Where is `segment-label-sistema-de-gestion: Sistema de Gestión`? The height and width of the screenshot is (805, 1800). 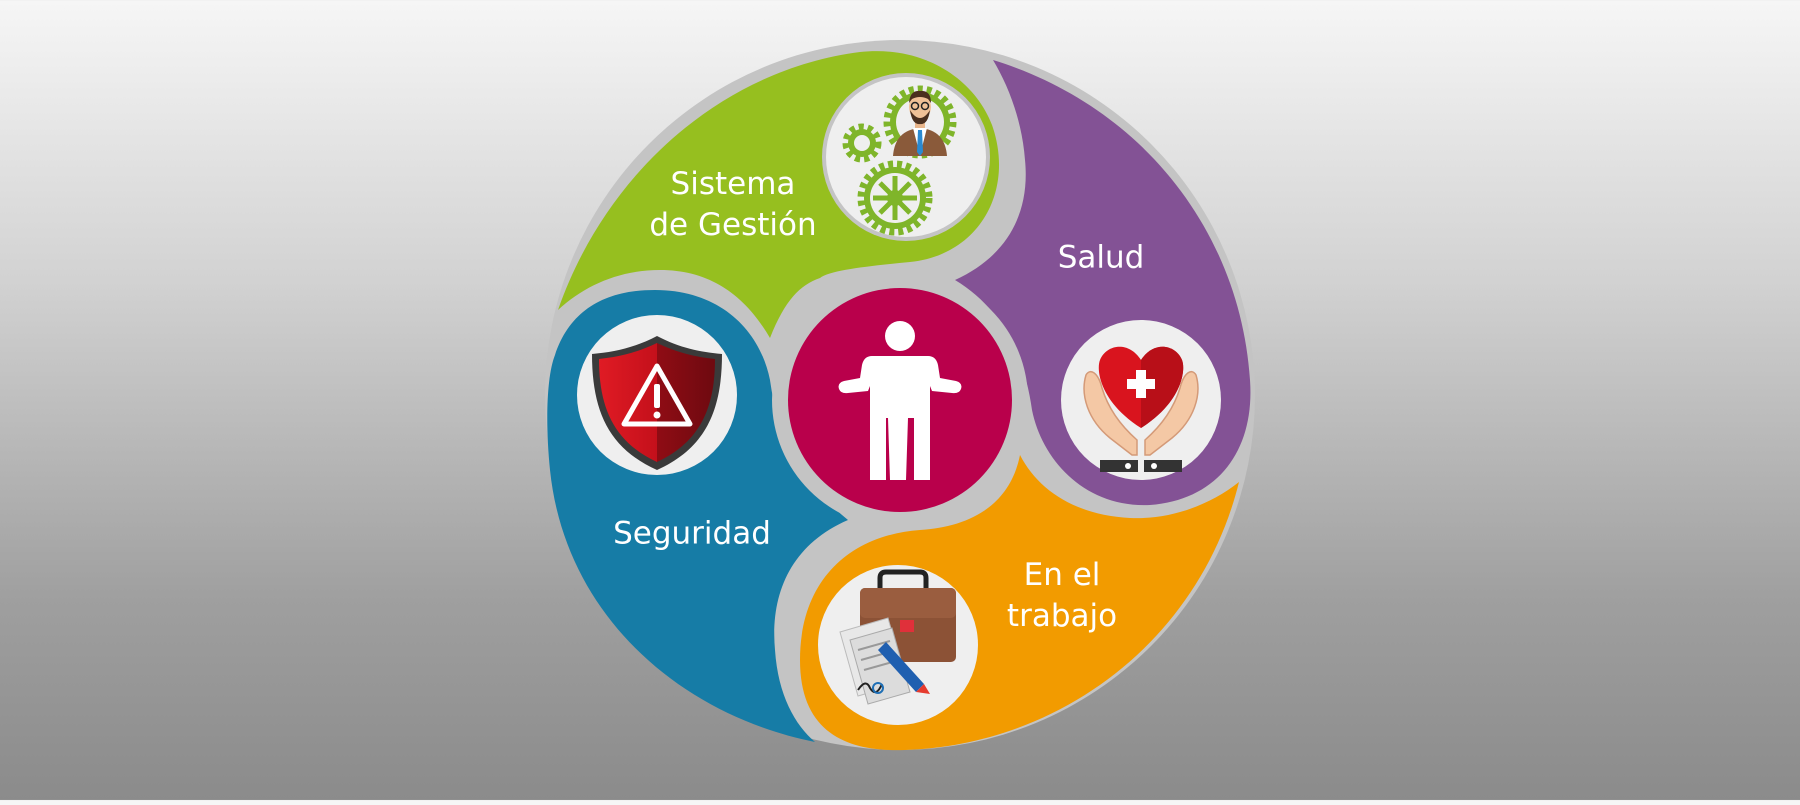
segment-label-sistema-de-gestion: Sistema de Gestión is located at coordinates (732, 205).